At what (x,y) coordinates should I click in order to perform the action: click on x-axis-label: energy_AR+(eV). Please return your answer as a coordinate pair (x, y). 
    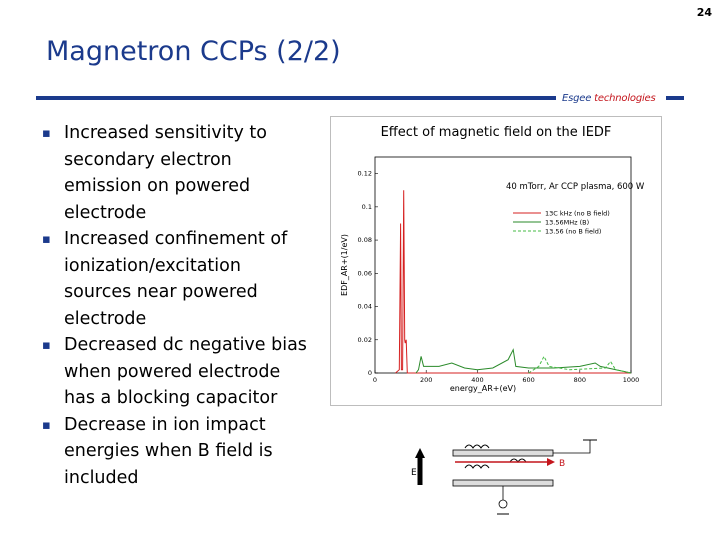
    Looking at the image, I should click on (483, 388).